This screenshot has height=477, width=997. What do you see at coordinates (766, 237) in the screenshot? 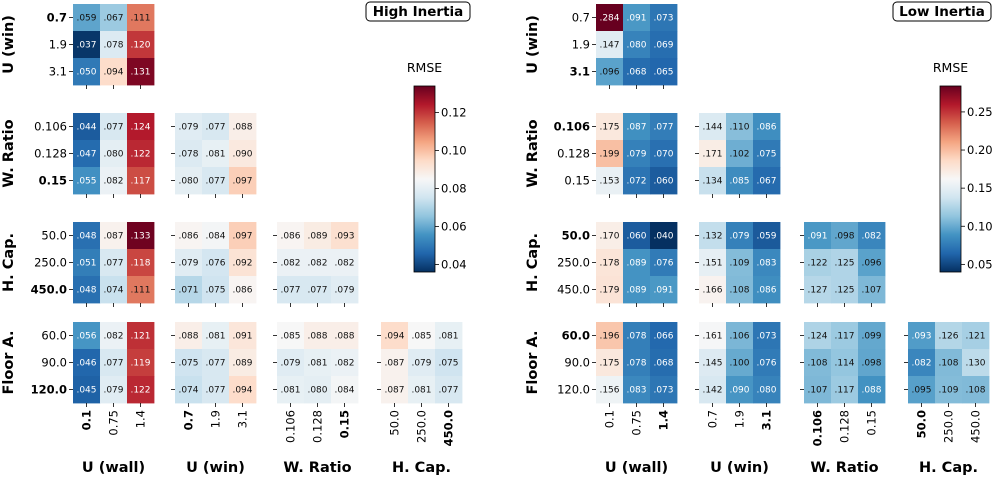
I see `cell-value-label: .059` at bounding box center [766, 237].